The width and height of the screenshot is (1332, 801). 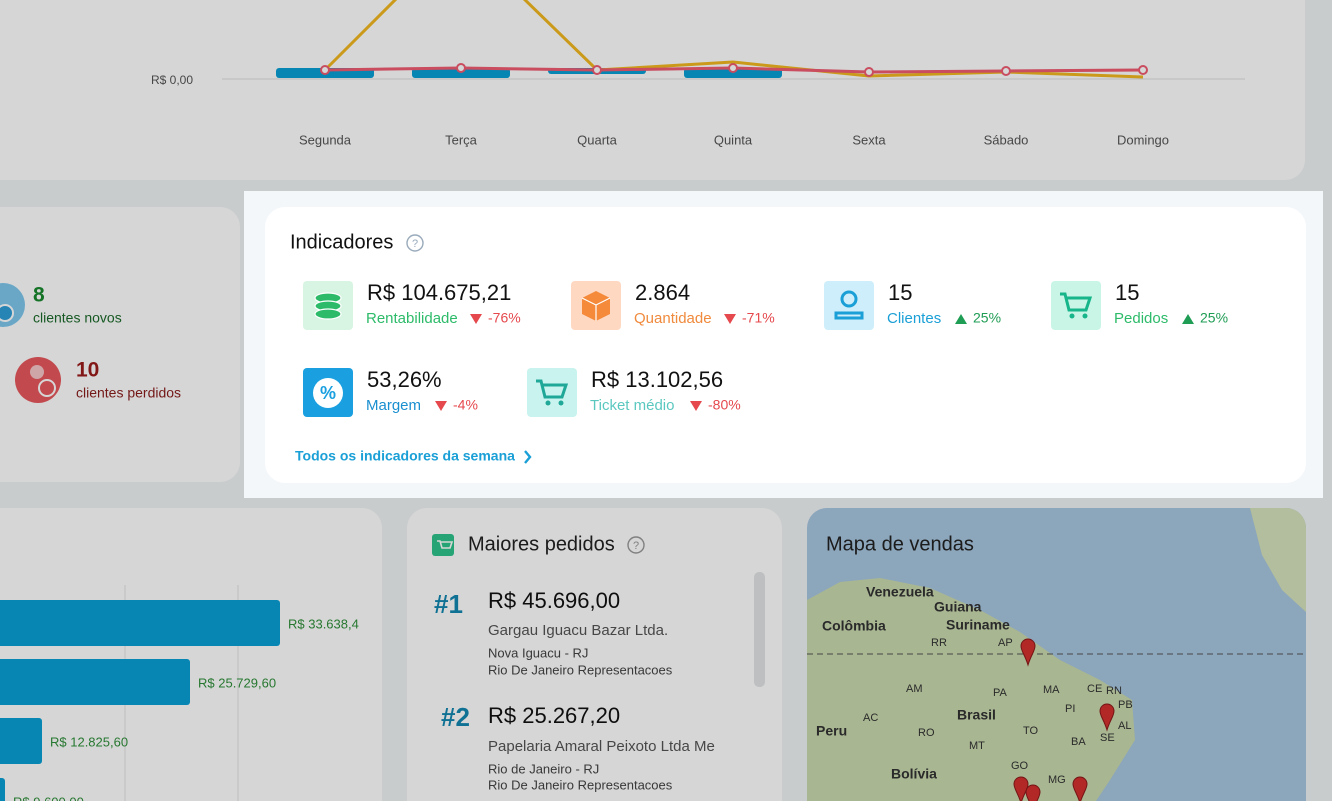 I want to click on order-city: Nova Iguacu - RJ, so click(x=538, y=652).